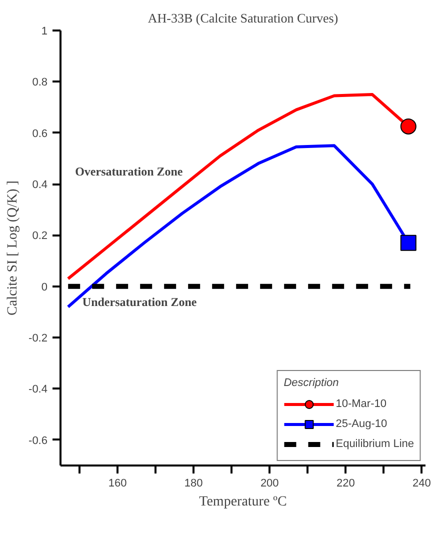  What do you see at coordinates (421, 484) in the screenshot?
I see `x-tick-label: 240` at bounding box center [421, 484].